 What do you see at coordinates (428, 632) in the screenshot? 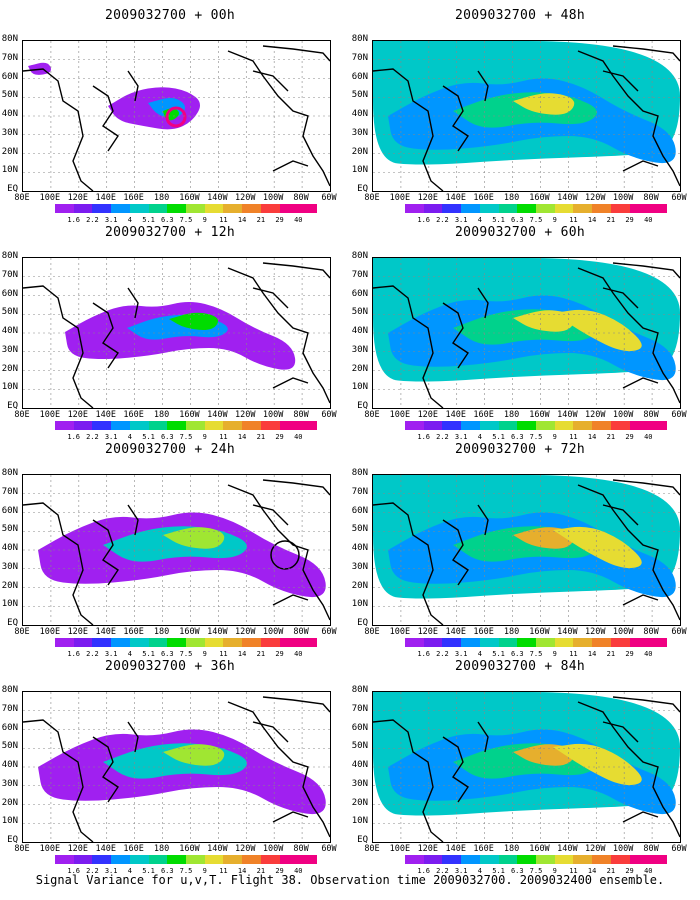
I see `x-tick-label: 120E` at bounding box center [428, 632].